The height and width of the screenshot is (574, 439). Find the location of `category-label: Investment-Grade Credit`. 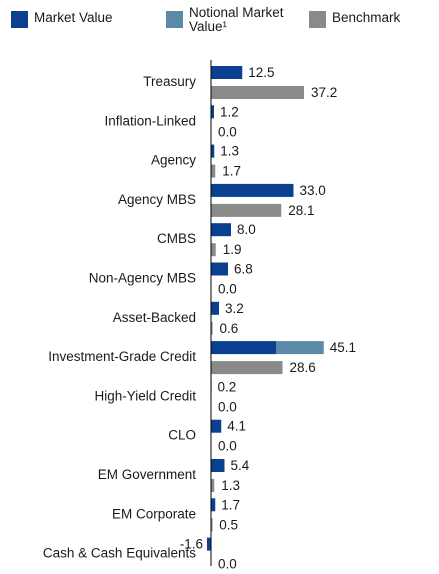

category-label: Investment-Grade Credit is located at coordinates (122, 356).